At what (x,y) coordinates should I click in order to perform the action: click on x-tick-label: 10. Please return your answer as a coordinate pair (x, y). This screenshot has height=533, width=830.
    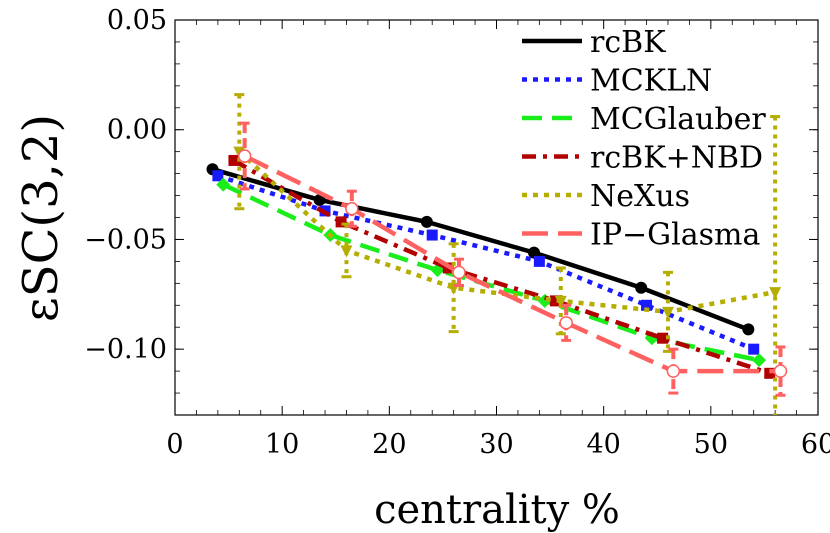
    Looking at the image, I should click on (282, 444).